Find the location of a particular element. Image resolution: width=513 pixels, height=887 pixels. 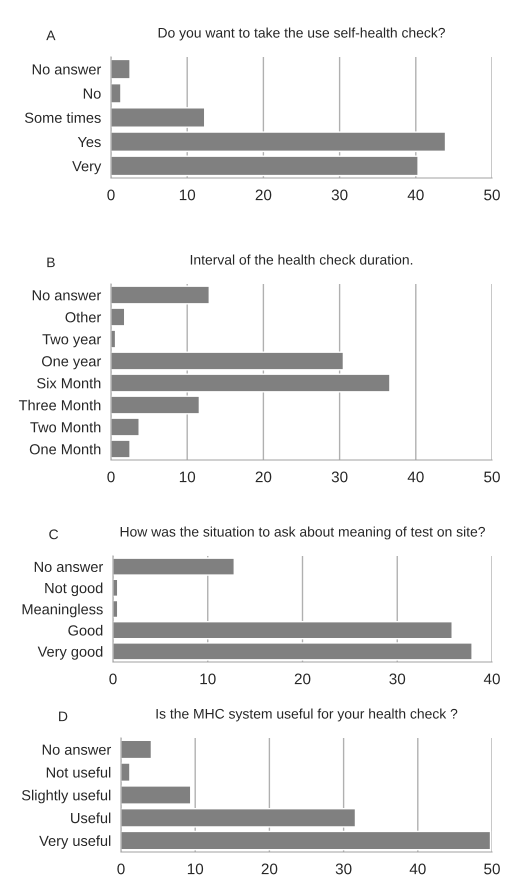

y-tick-label: Very is located at coordinates (87, 167).